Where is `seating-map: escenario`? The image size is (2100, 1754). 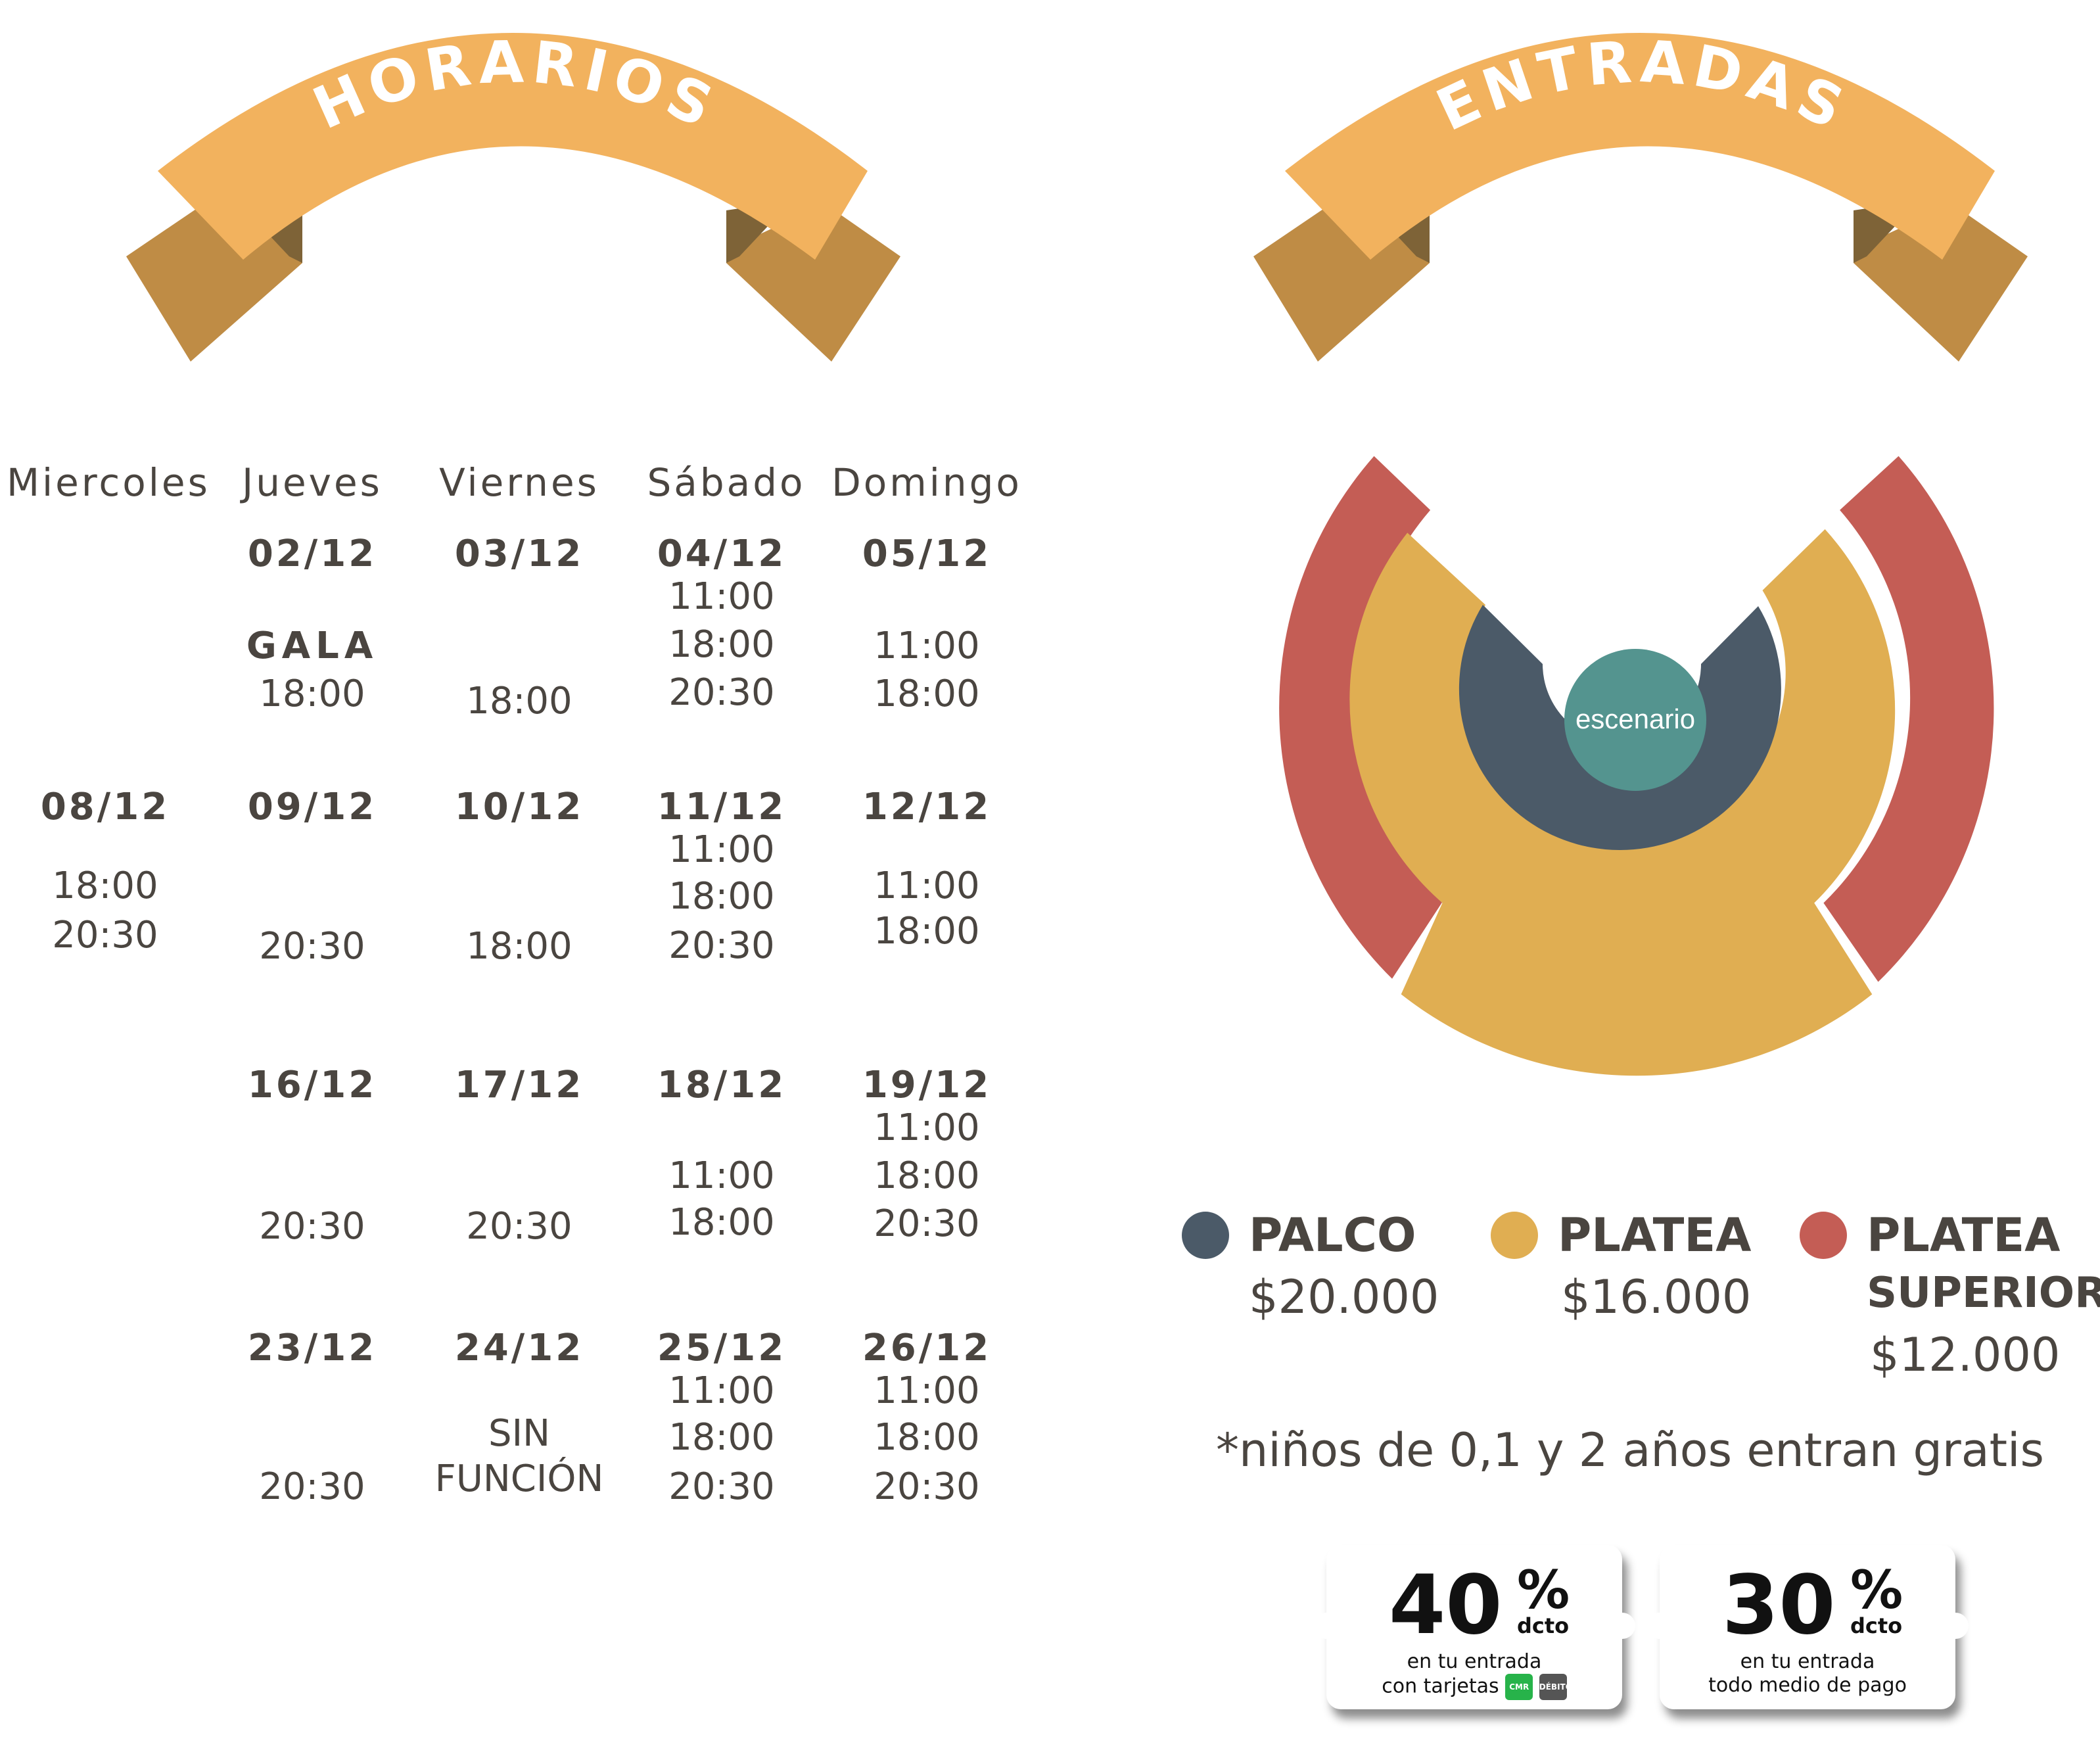 seating-map: escenario is located at coordinates (1636, 766).